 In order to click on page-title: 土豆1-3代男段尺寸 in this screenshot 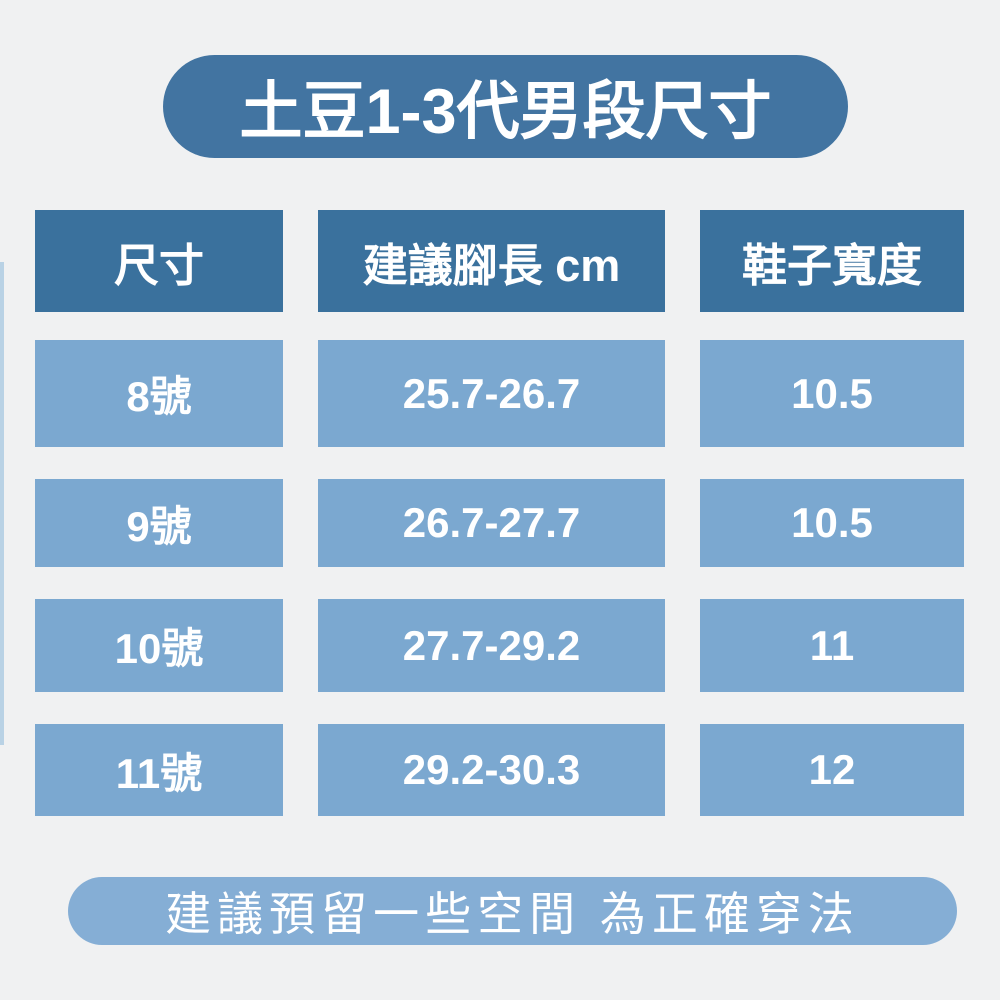, I will do `click(505, 112)`.